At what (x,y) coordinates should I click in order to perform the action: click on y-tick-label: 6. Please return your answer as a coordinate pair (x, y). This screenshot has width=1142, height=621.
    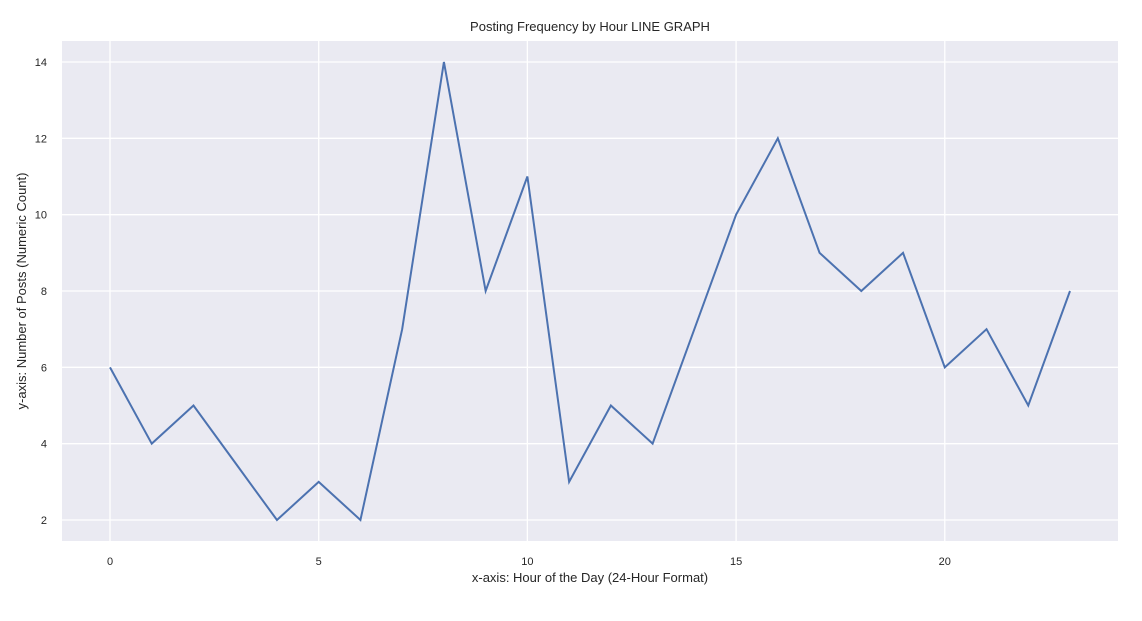
    Looking at the image, I should click on (44, 368).